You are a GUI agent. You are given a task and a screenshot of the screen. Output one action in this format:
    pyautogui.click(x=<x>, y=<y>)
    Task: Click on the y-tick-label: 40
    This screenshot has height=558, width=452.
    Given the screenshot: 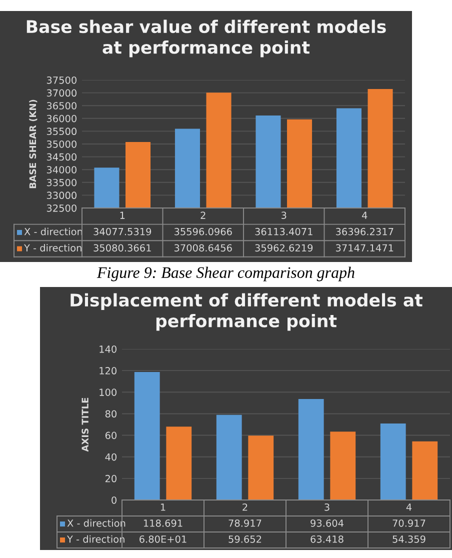 What is the action you would take?
    pyautogui.click(x=110, y=457)
    